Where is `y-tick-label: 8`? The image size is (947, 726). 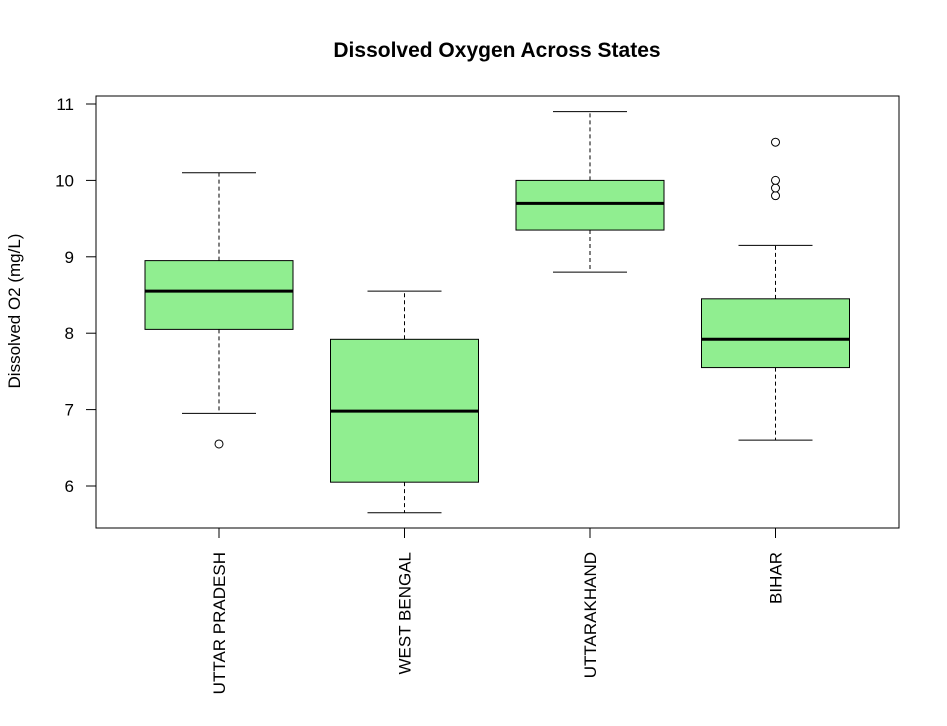 y-tick-label: 8 is located at coordinates (69, 333).